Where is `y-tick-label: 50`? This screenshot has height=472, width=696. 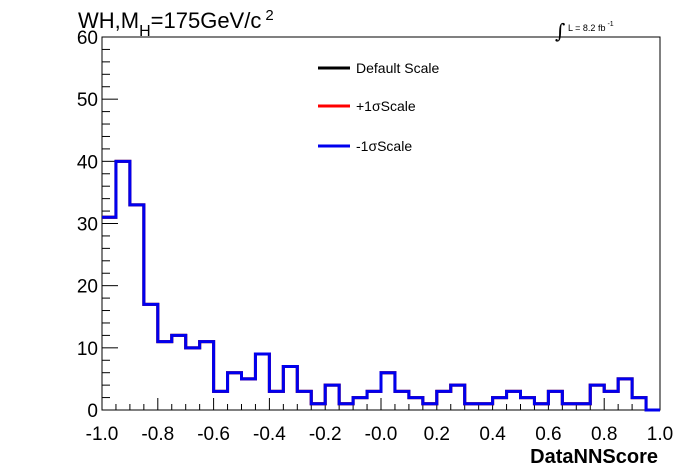
y-tick-label: 50 is located at coordinates (87, 100).